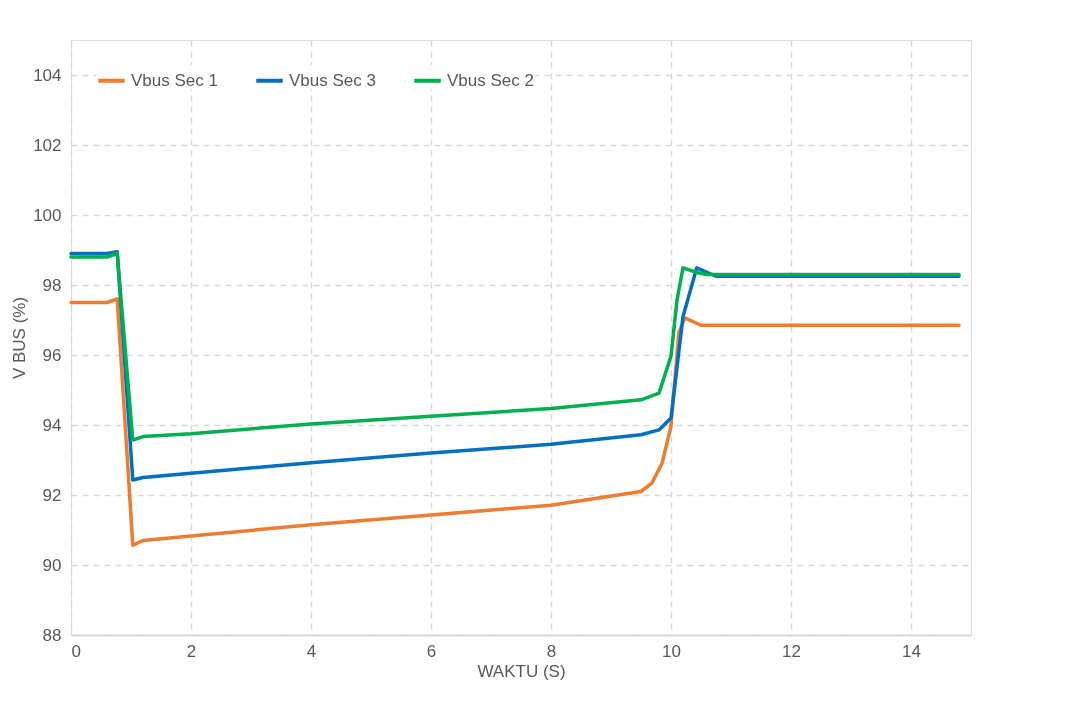 The height and width of the screenshot is (722, 1084). Describe the element at coordinates (791, 651) in the screenshot. I see `x-tick-label: 12` at that location.